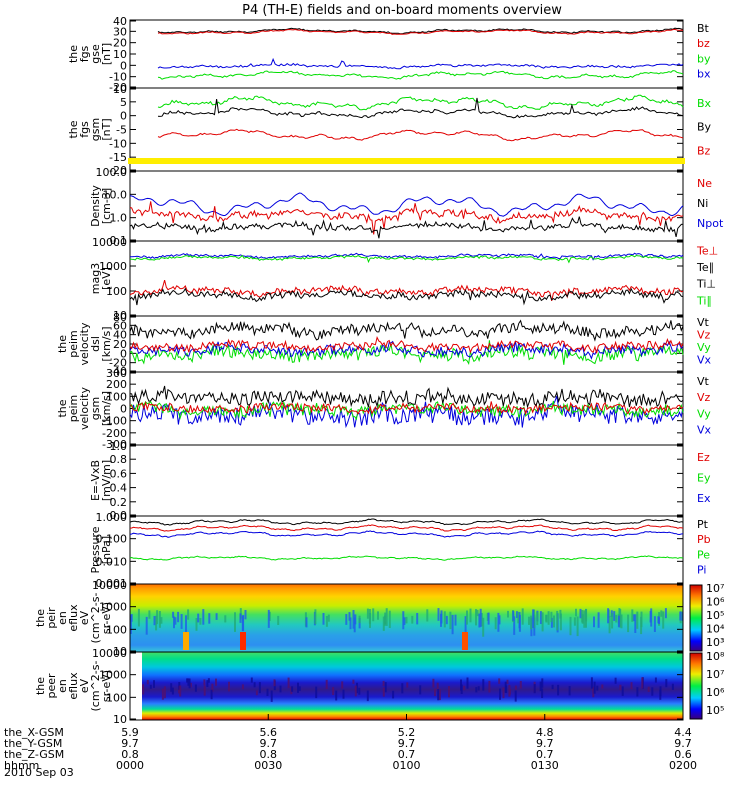 This screenshot has height=800, width=750. Describe the element at coordinates (123, 116) in the screenshot. I see `y-tick-label: 0` at that location.